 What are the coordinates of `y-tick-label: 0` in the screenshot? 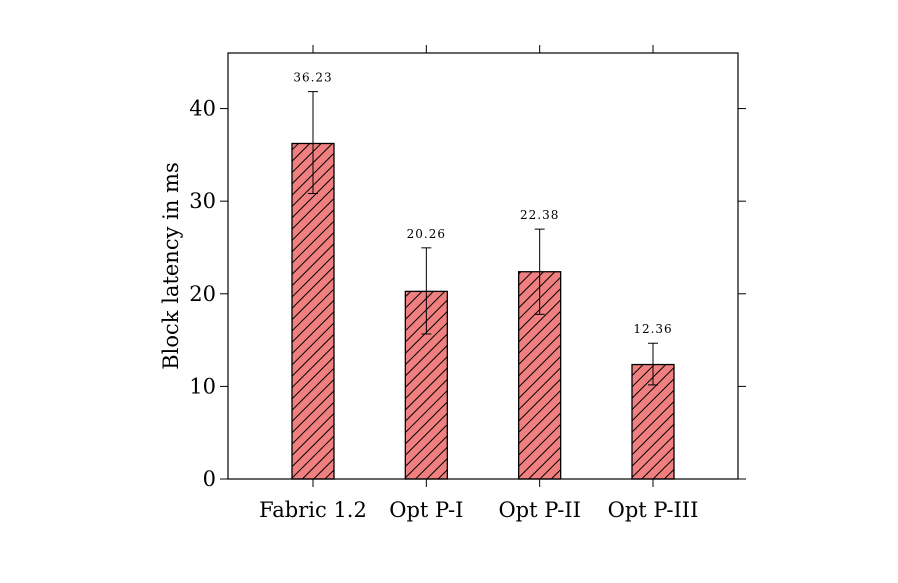 It's located at (209, 479).